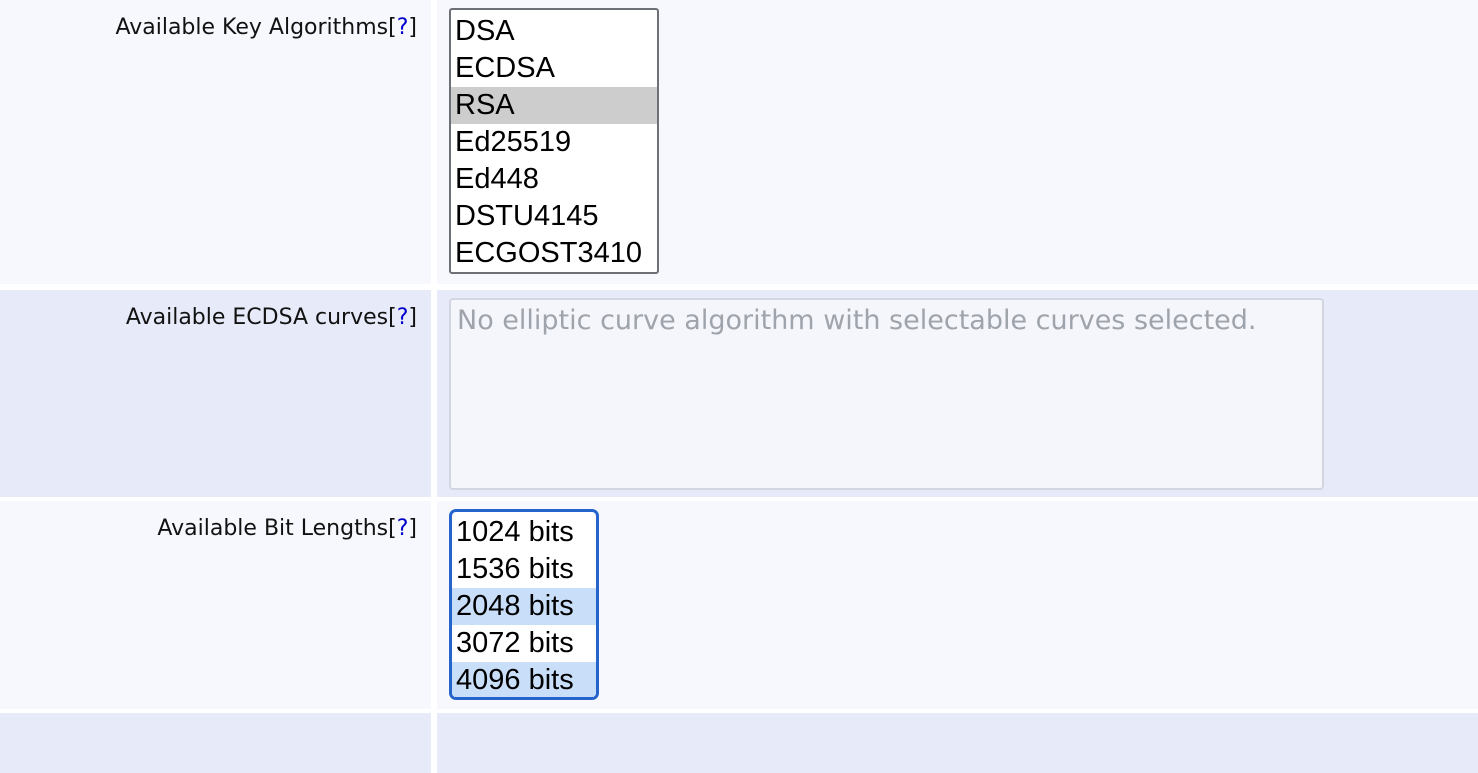 The image size is (1478, 773). Describe the element at coordinates (513, 142) in the screenshot. I see `key-algorithm-option: Ed25519` at that location.